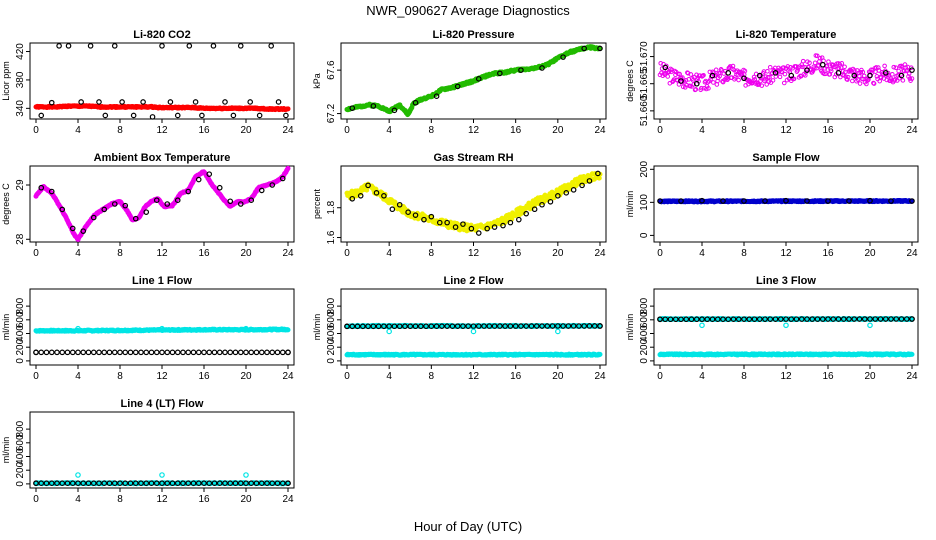 The width and height of the screenshot is (936, 540). I want to click on panel-title: Gas Stream RH, so click(473, 158).